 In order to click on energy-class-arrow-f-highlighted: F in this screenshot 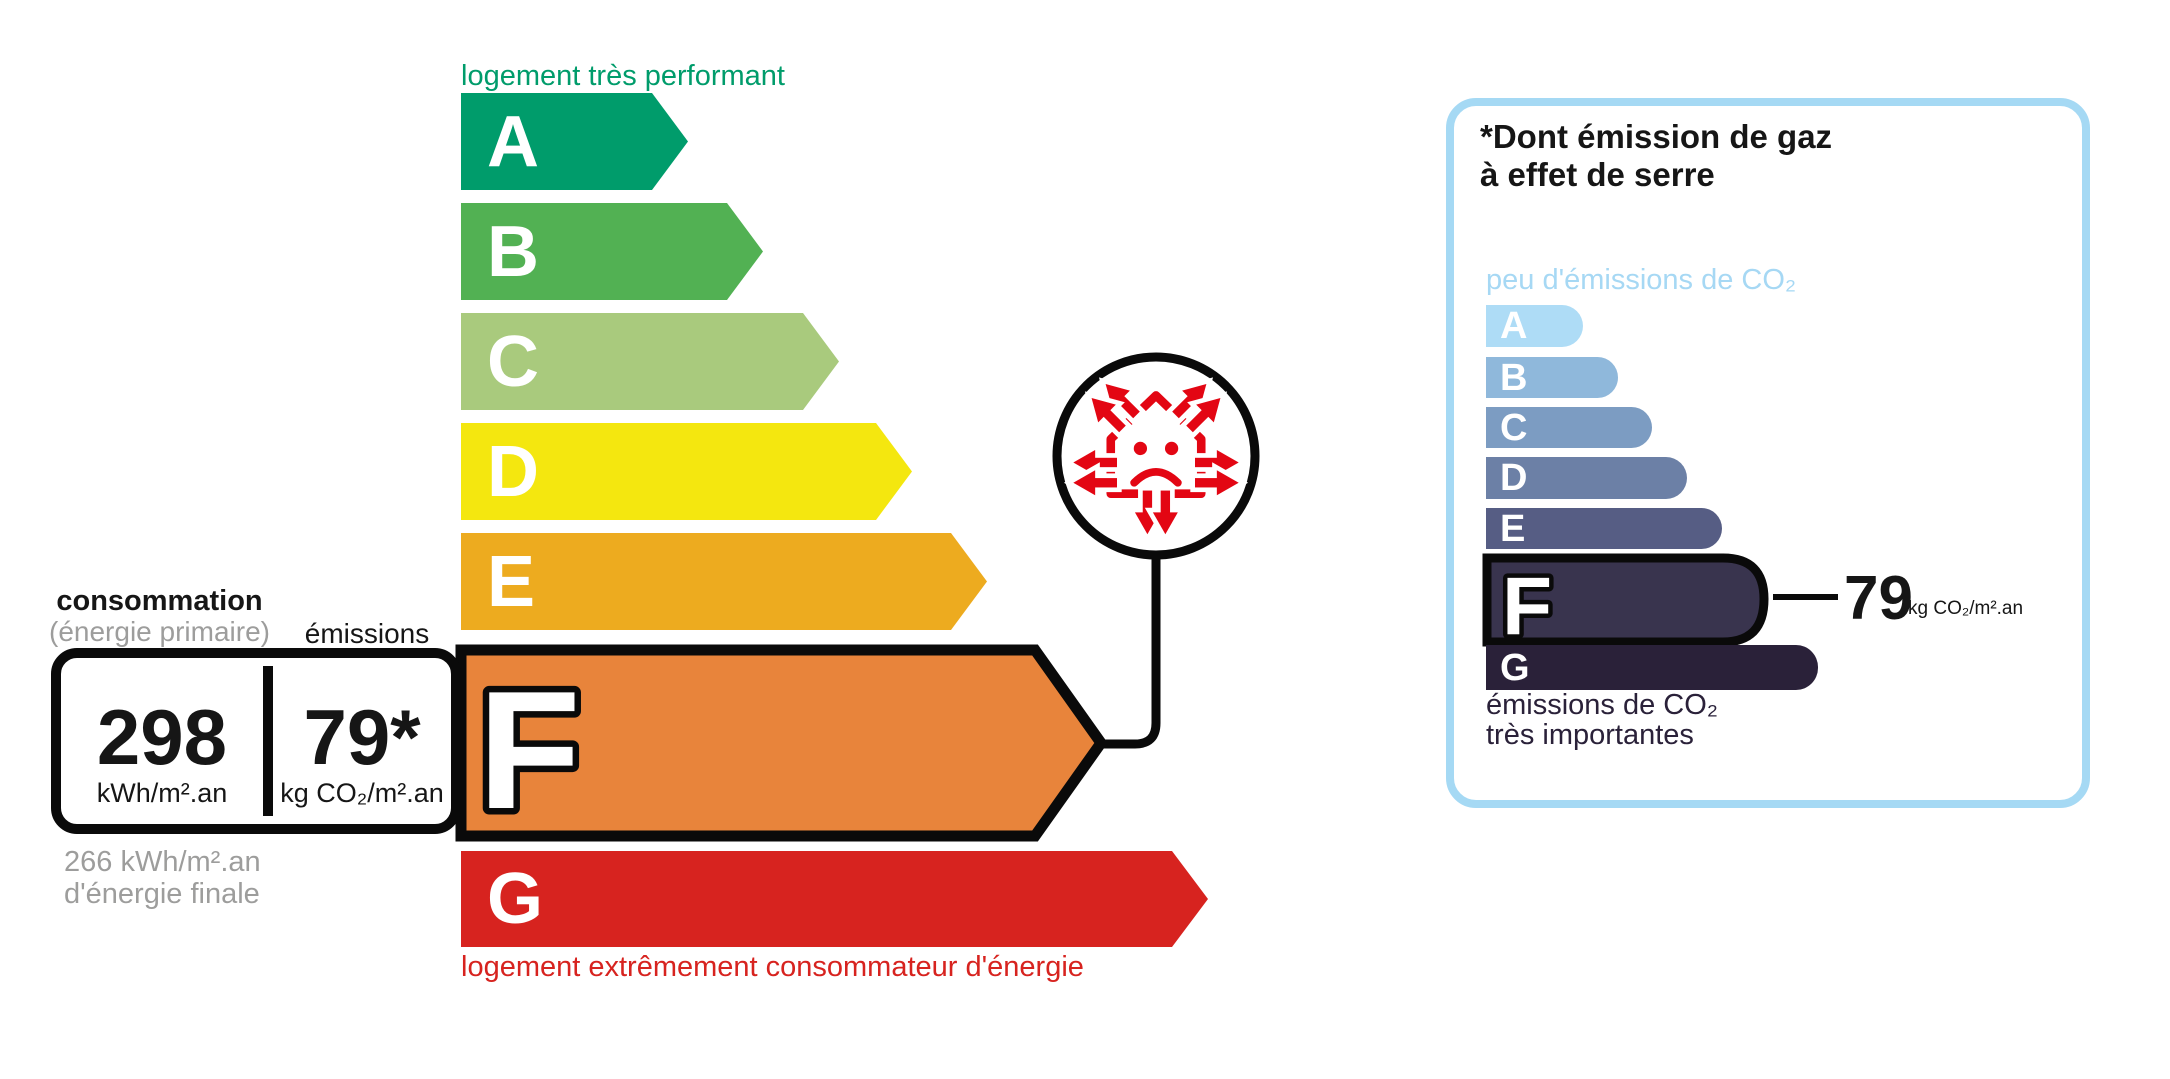, I will do `click(781, 744)`.